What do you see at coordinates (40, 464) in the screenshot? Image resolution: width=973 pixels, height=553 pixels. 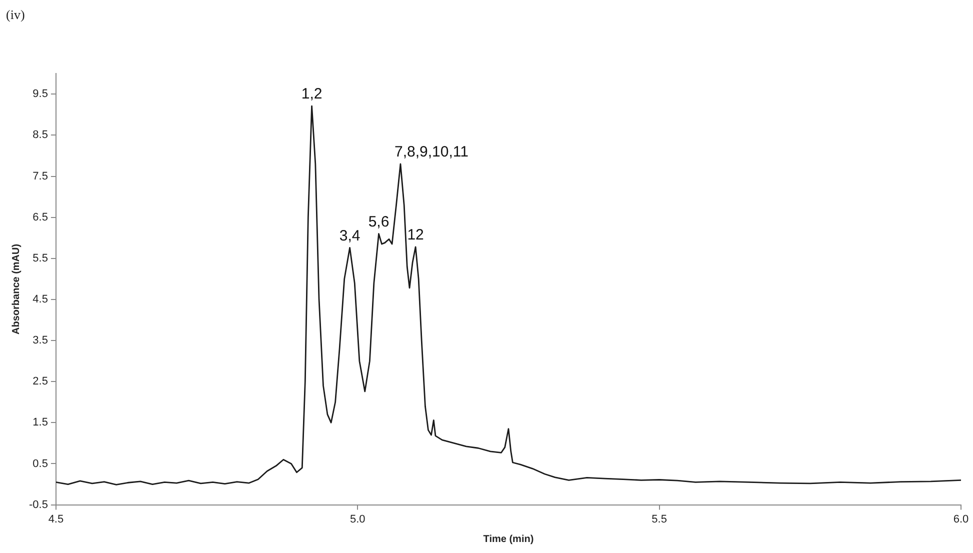 I see `y-tick-label: 0.5` at bounding box center [40, 464].